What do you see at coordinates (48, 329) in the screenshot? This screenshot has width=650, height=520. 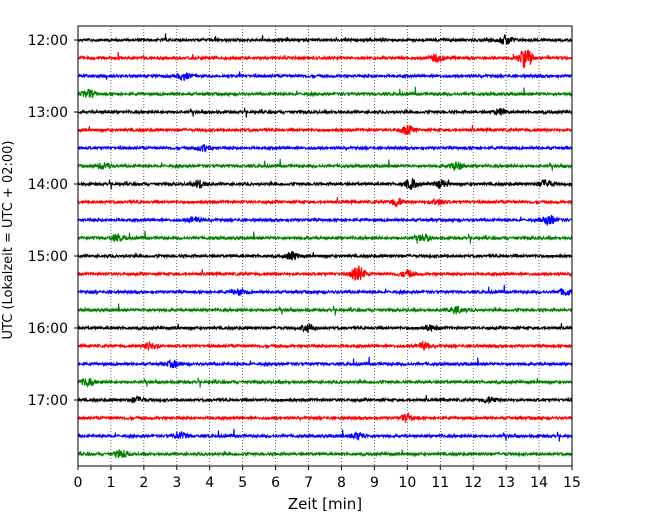 I see `y-tick-label: 16:00` at bounding box center [48, 329].